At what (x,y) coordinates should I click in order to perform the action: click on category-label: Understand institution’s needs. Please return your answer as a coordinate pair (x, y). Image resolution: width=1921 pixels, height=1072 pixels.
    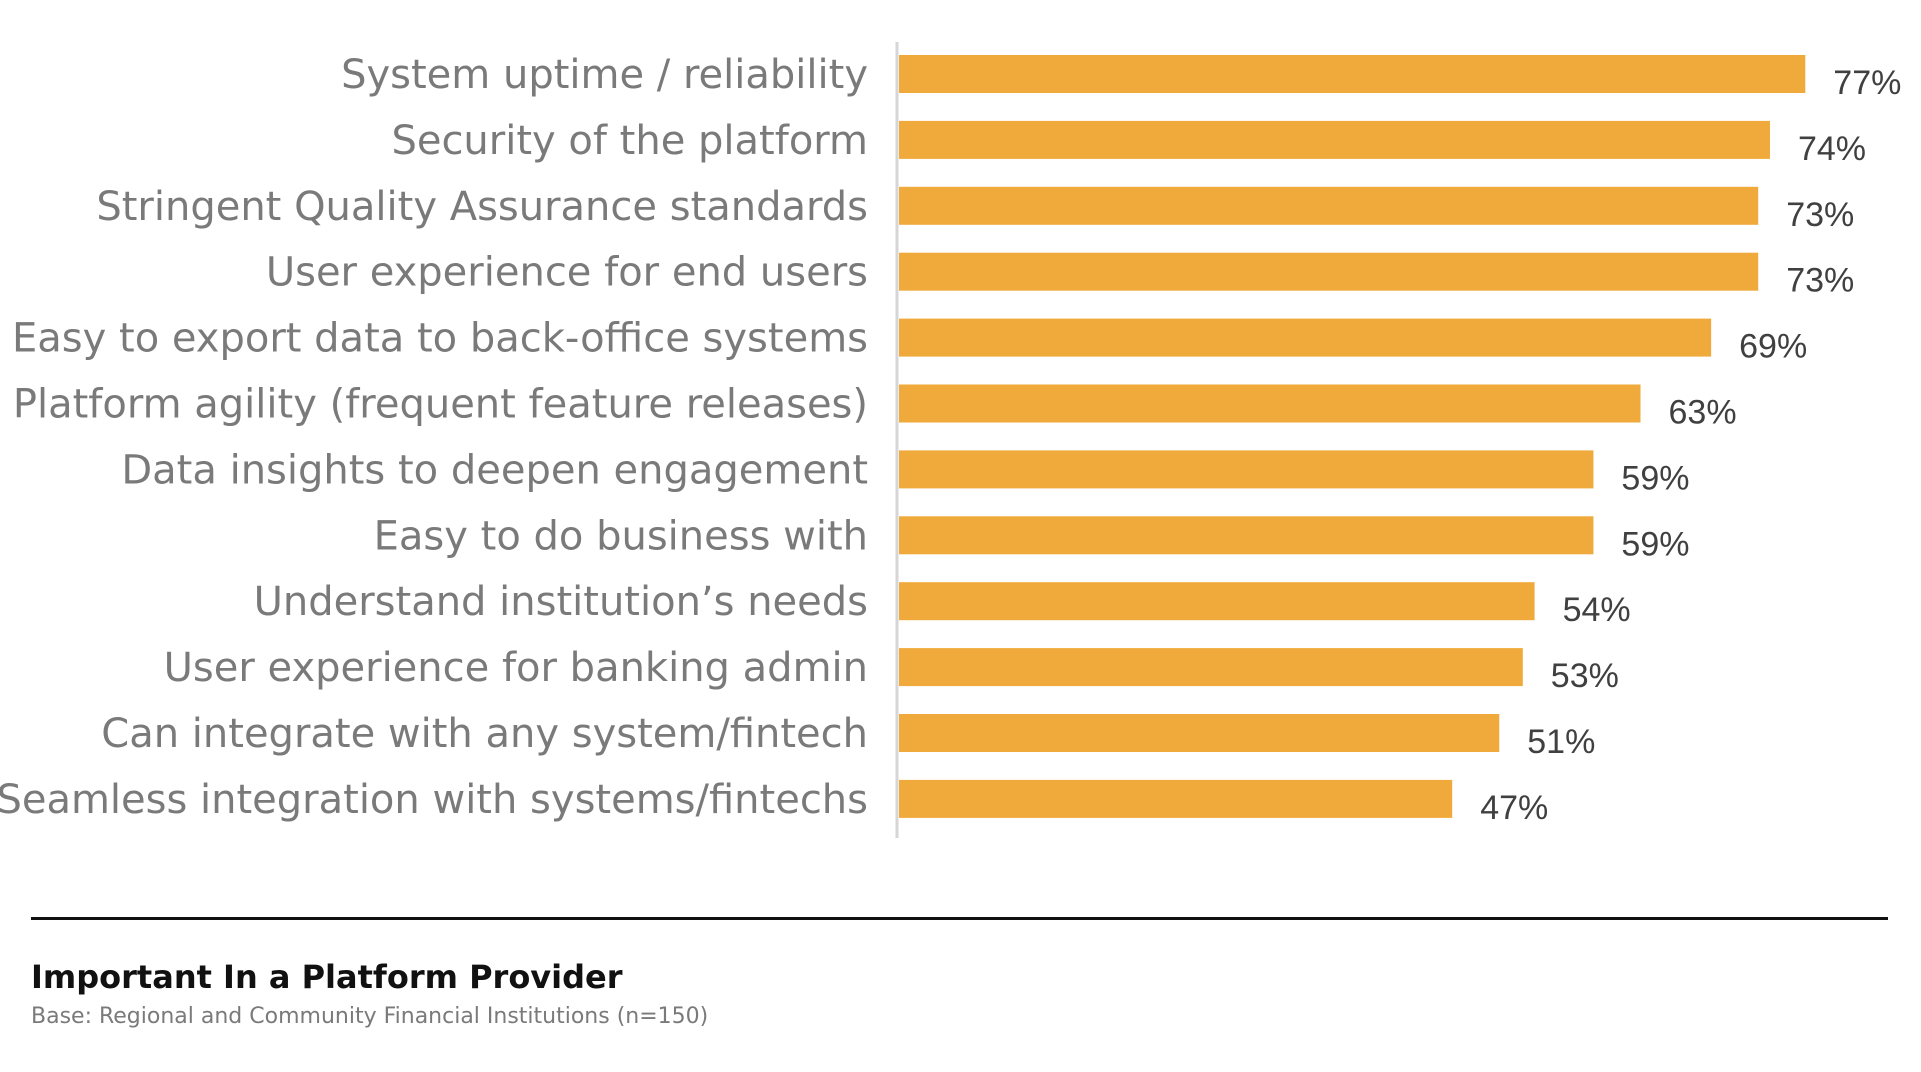
    Looking at the image, I should click on (561, 602).